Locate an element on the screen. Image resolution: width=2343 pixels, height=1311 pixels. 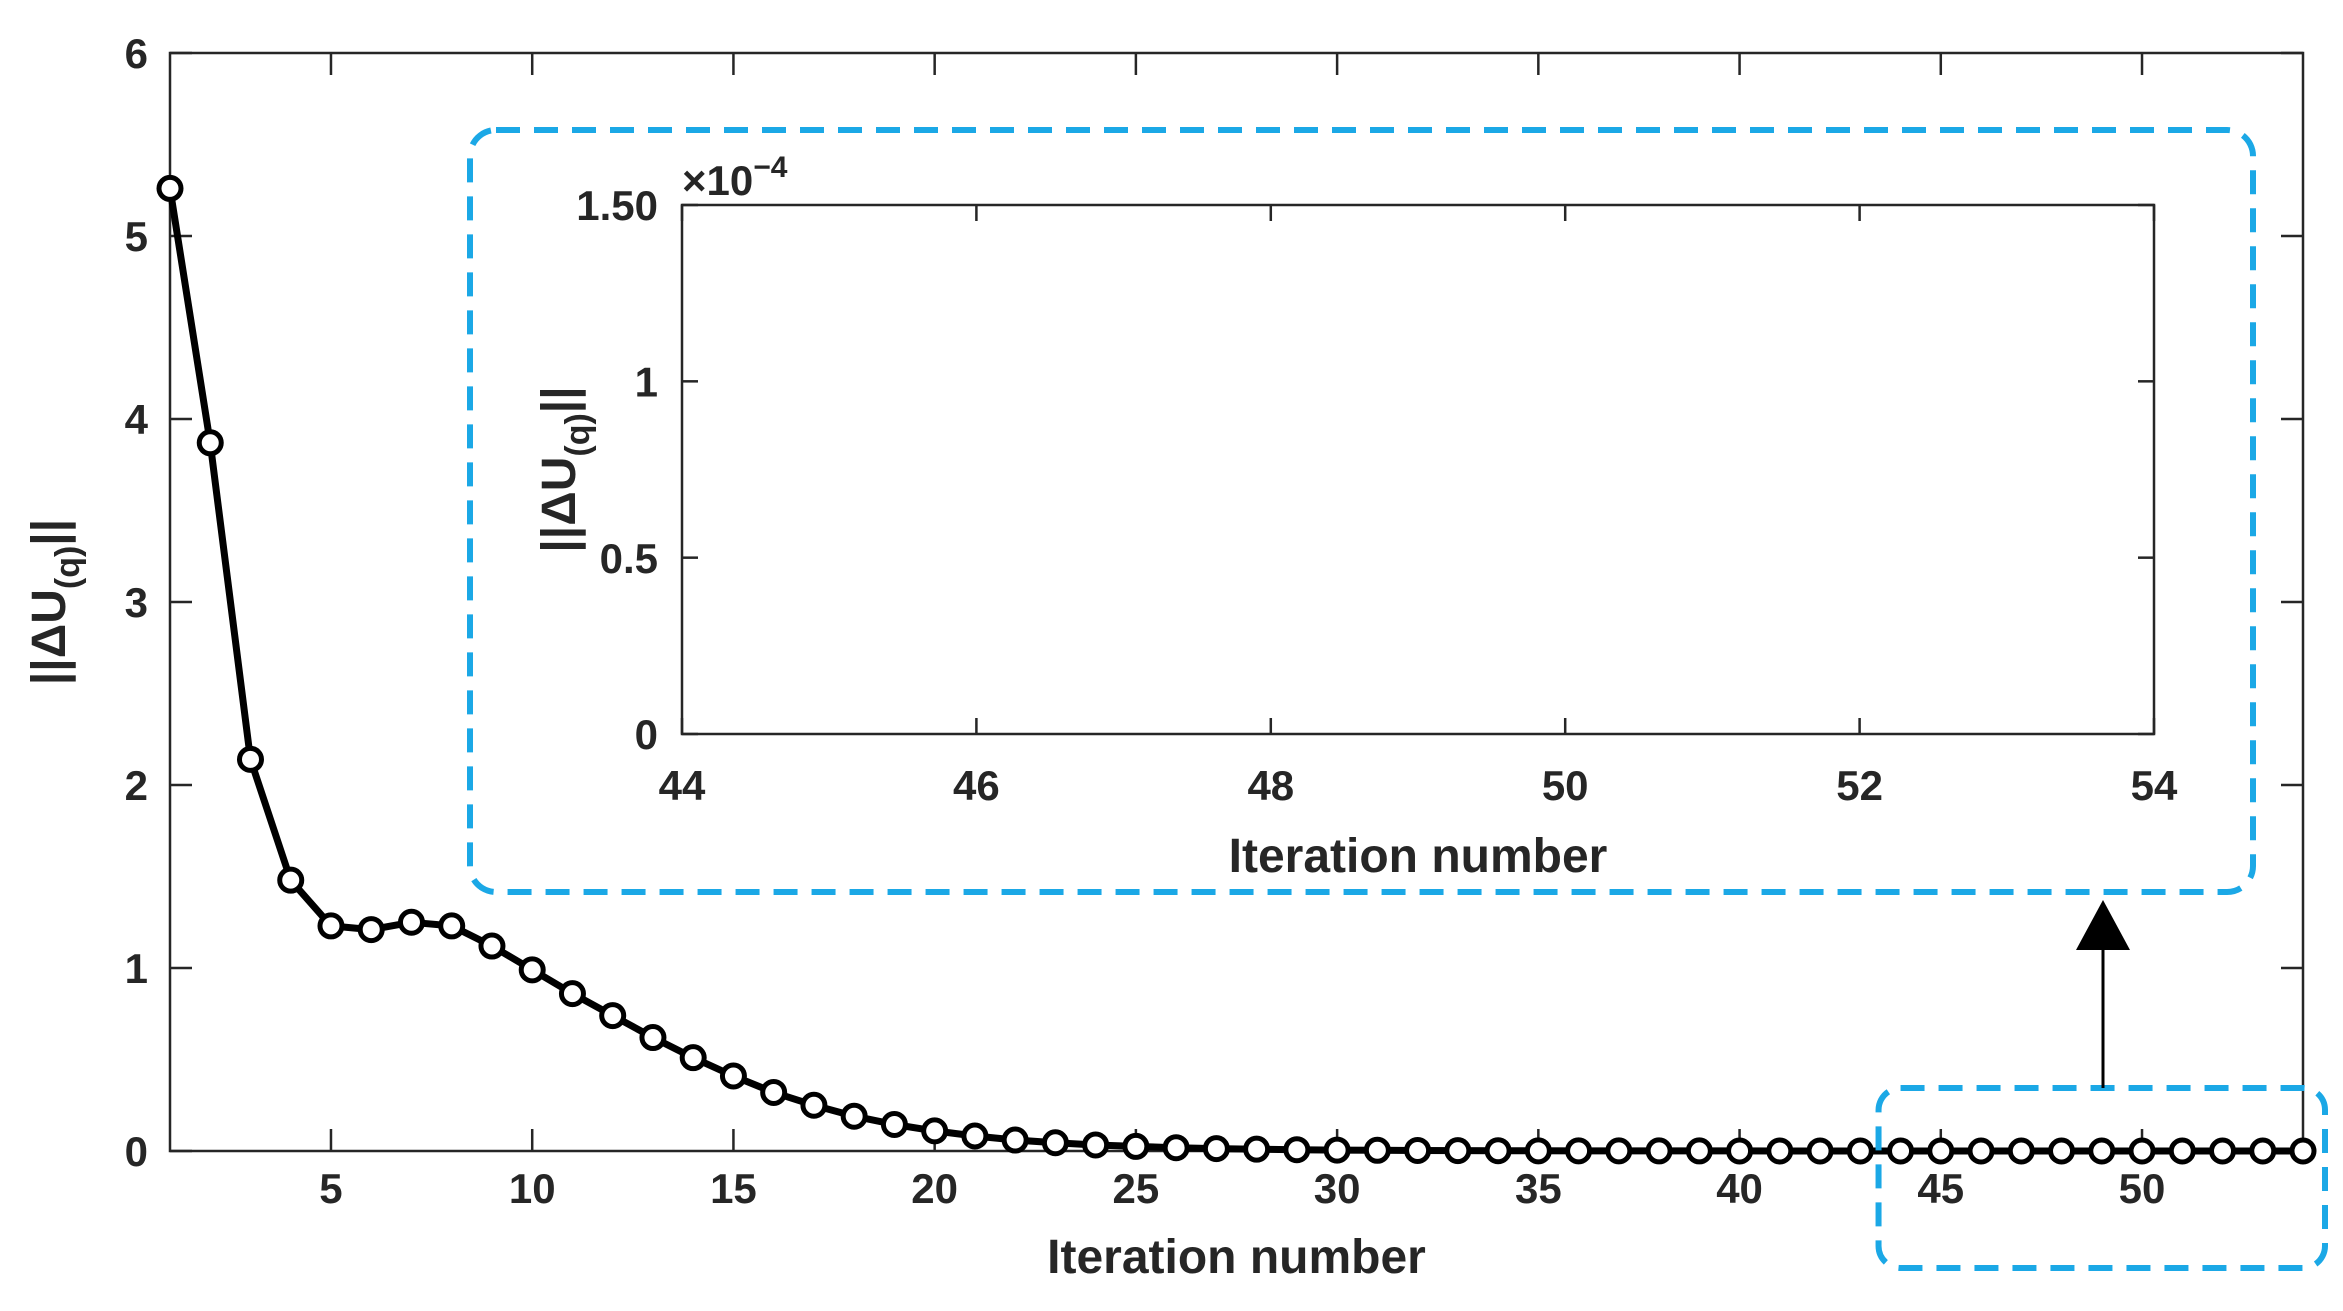
main-y-axis-title: ||ΔU(q)|| is located at coordinates (55, 602).